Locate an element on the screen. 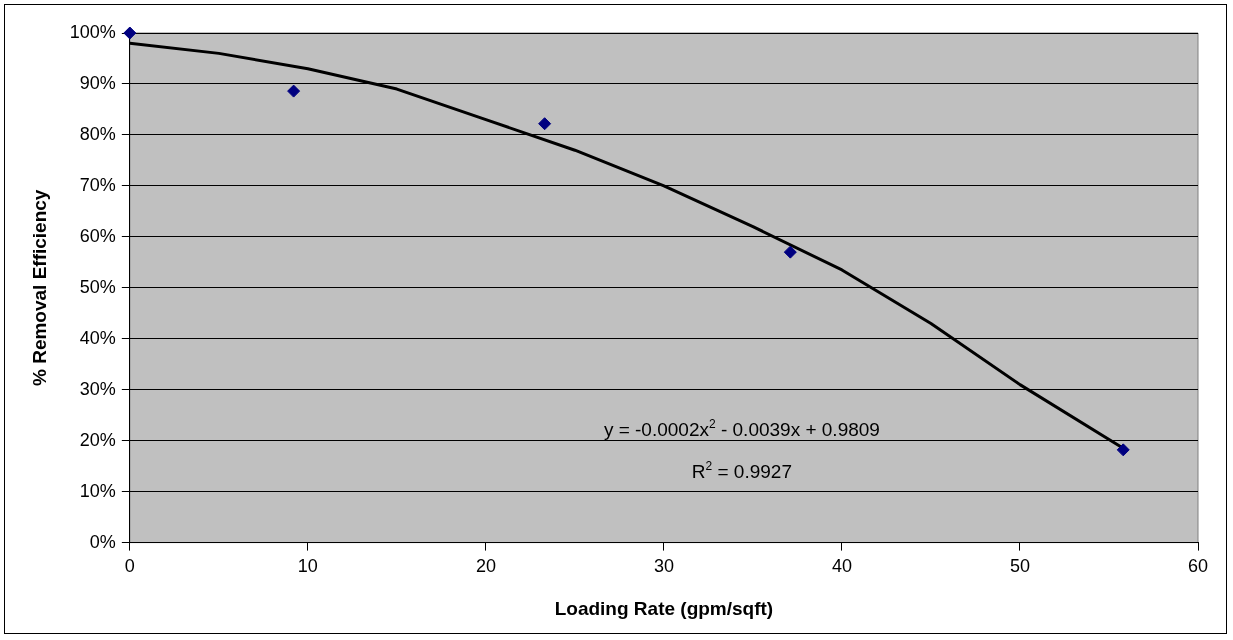  x-axis-title: Loading Rate (gpm/sqft) is located at coordinates (664, 608).